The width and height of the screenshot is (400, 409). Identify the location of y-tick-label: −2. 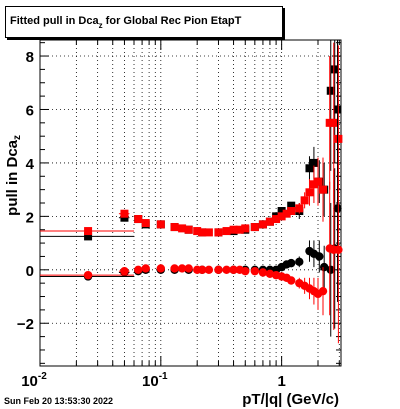
(25, 324).